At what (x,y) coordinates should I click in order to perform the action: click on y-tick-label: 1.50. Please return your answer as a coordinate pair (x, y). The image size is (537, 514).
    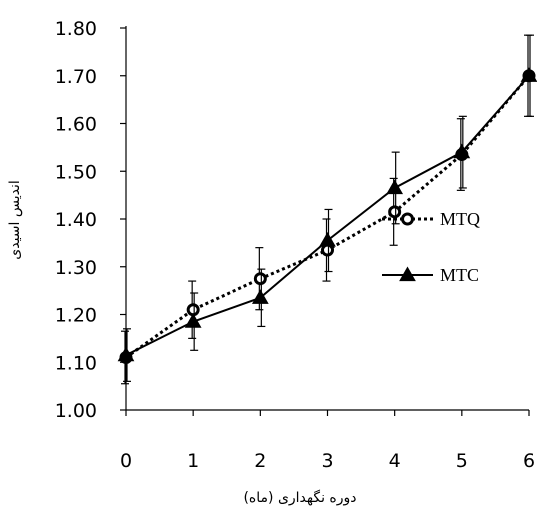
    Looking at the image, I should click on (76, 172).